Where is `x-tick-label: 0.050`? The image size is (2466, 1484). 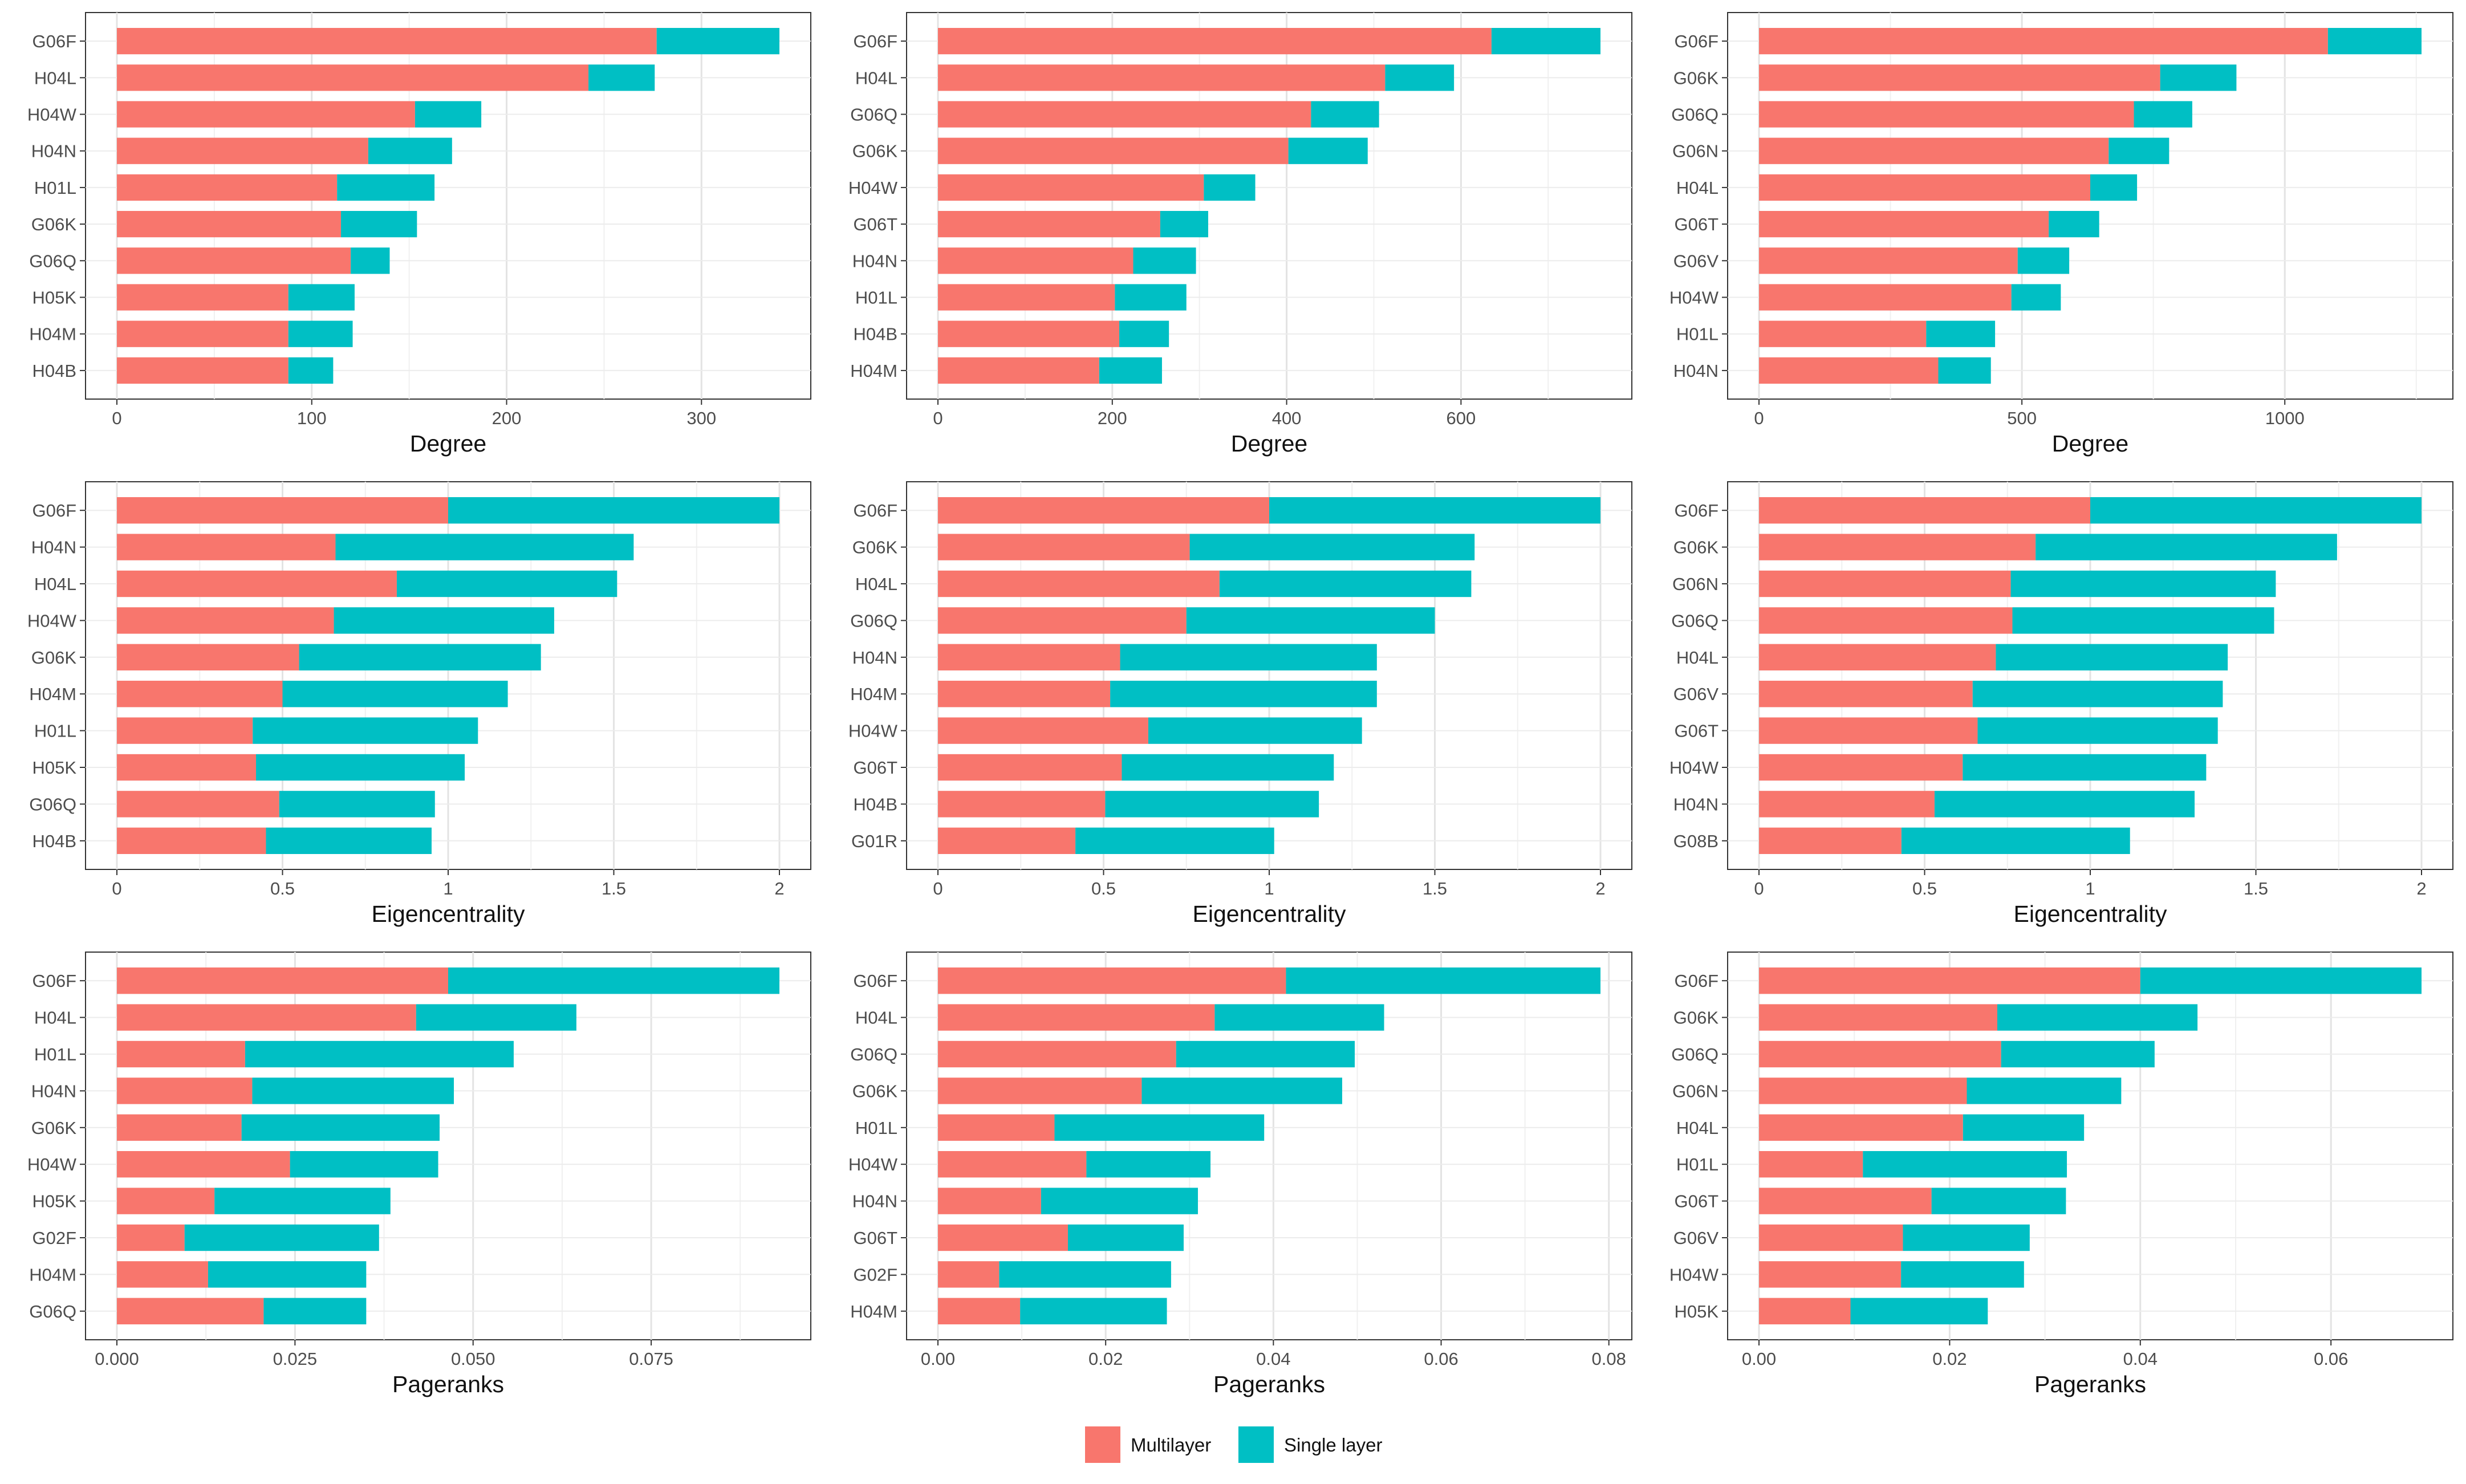
x-tick-label: 0.050 is located at coordinates (473, 1359).